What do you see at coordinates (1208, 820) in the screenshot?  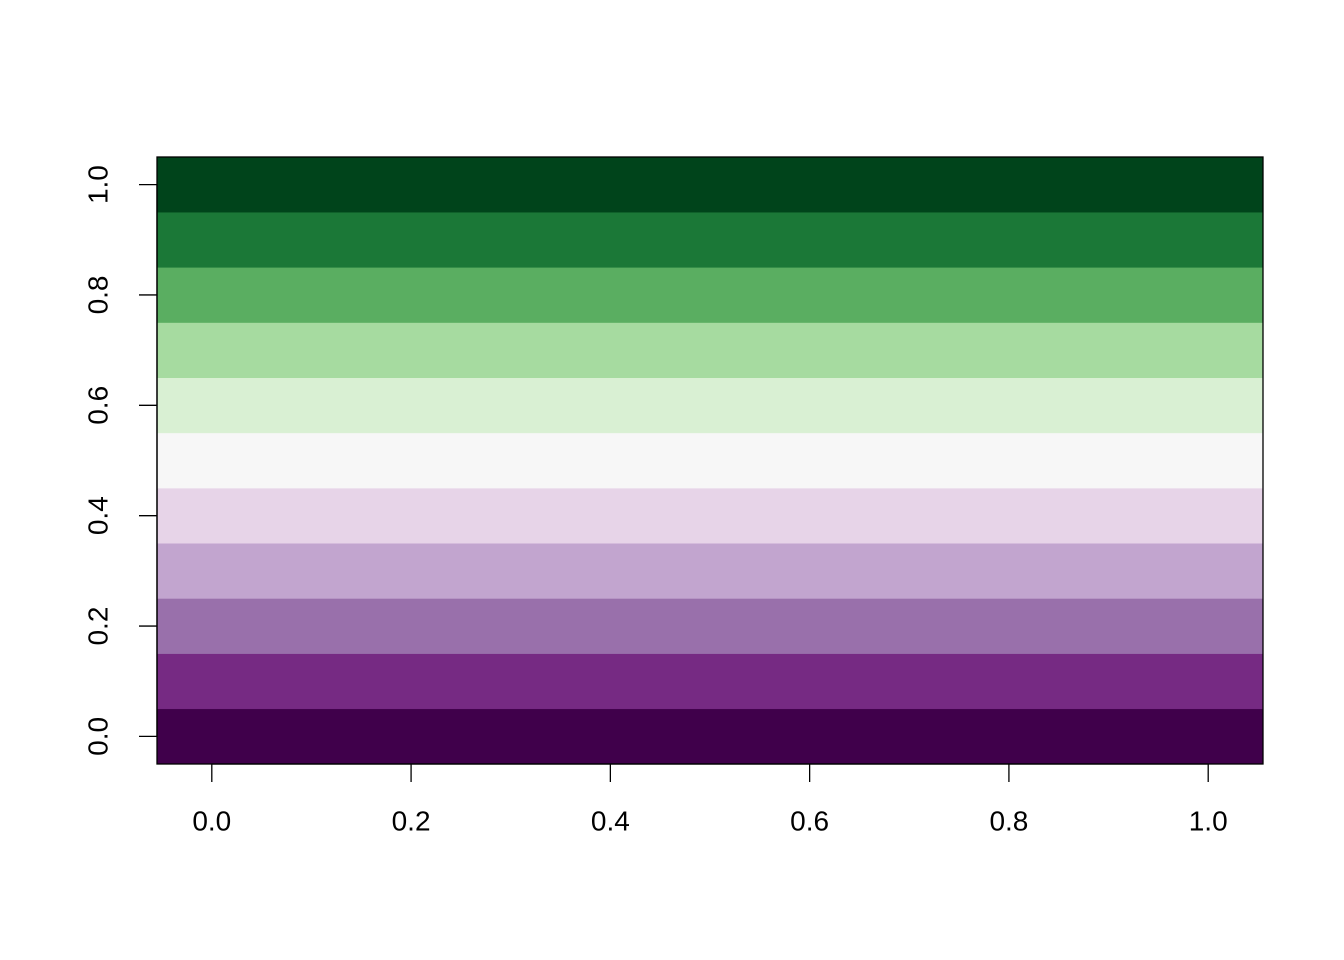 I see `x-tick-label: 1.0` at bounding box center [1208, 820].